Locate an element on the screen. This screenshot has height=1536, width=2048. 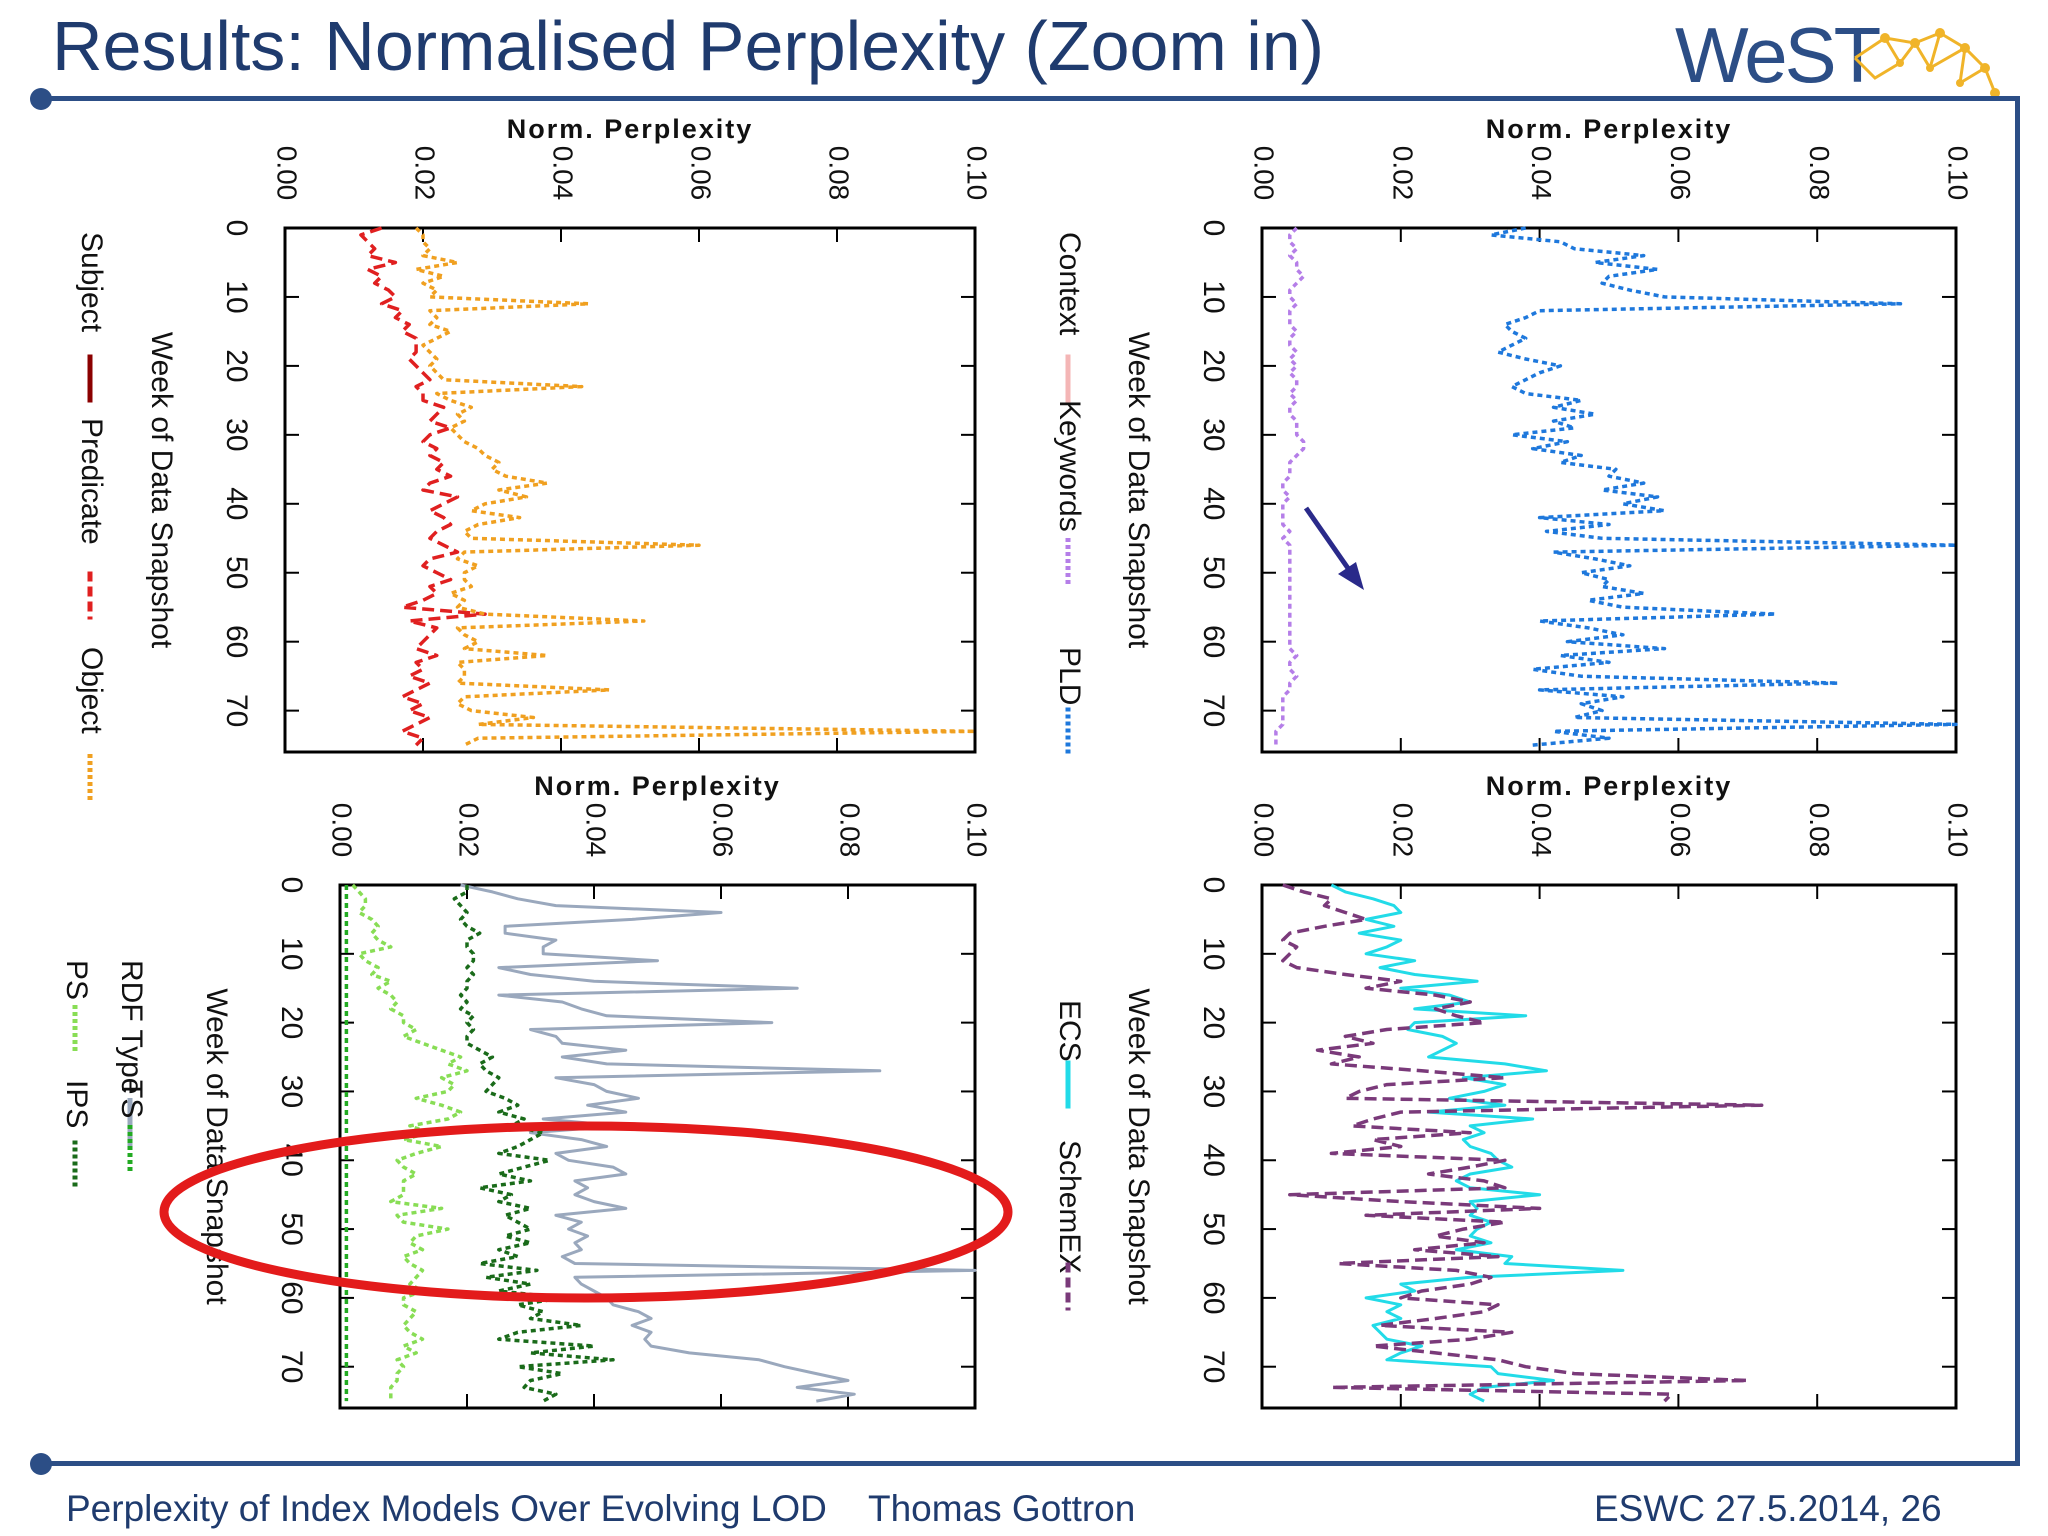
legend-label: Context is located at coordinates (1069, 284).